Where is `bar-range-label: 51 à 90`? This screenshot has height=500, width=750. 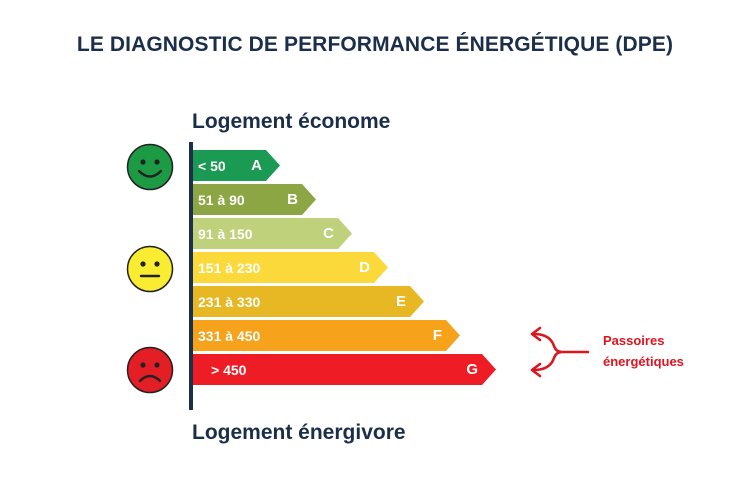 bar-range-label: 51 à 90 is located at coordinates (221, 199).